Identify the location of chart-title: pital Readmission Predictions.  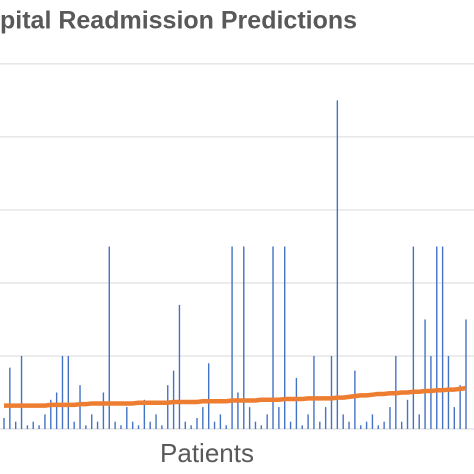
(178, 21).